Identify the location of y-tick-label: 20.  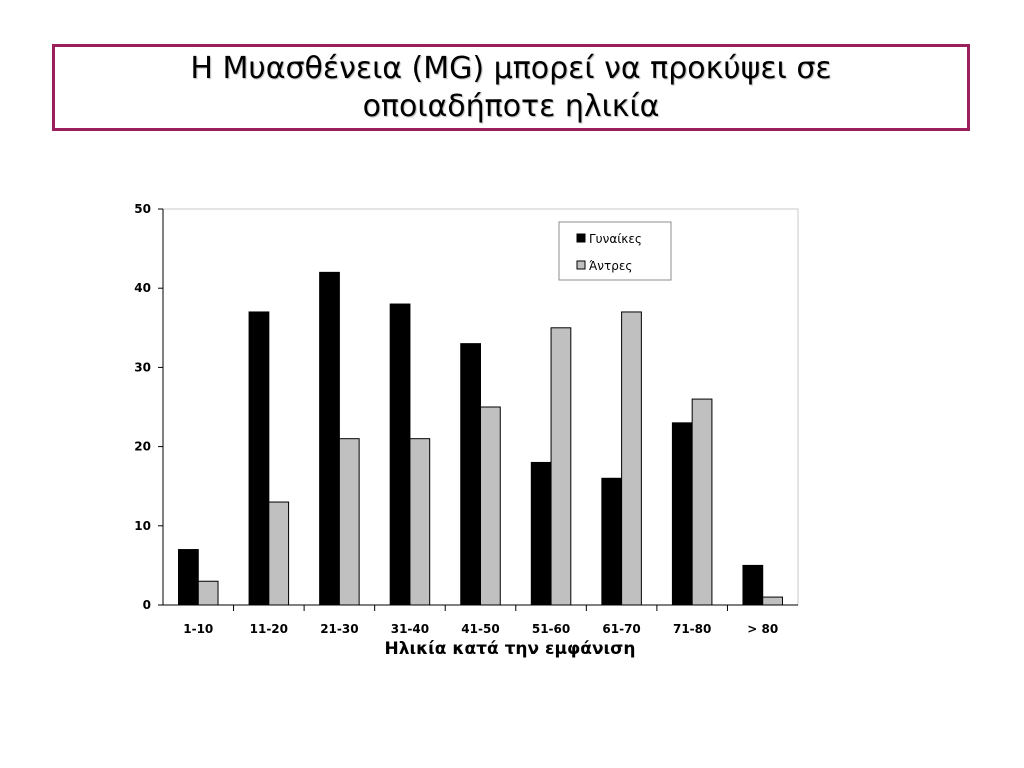
(142, 447).